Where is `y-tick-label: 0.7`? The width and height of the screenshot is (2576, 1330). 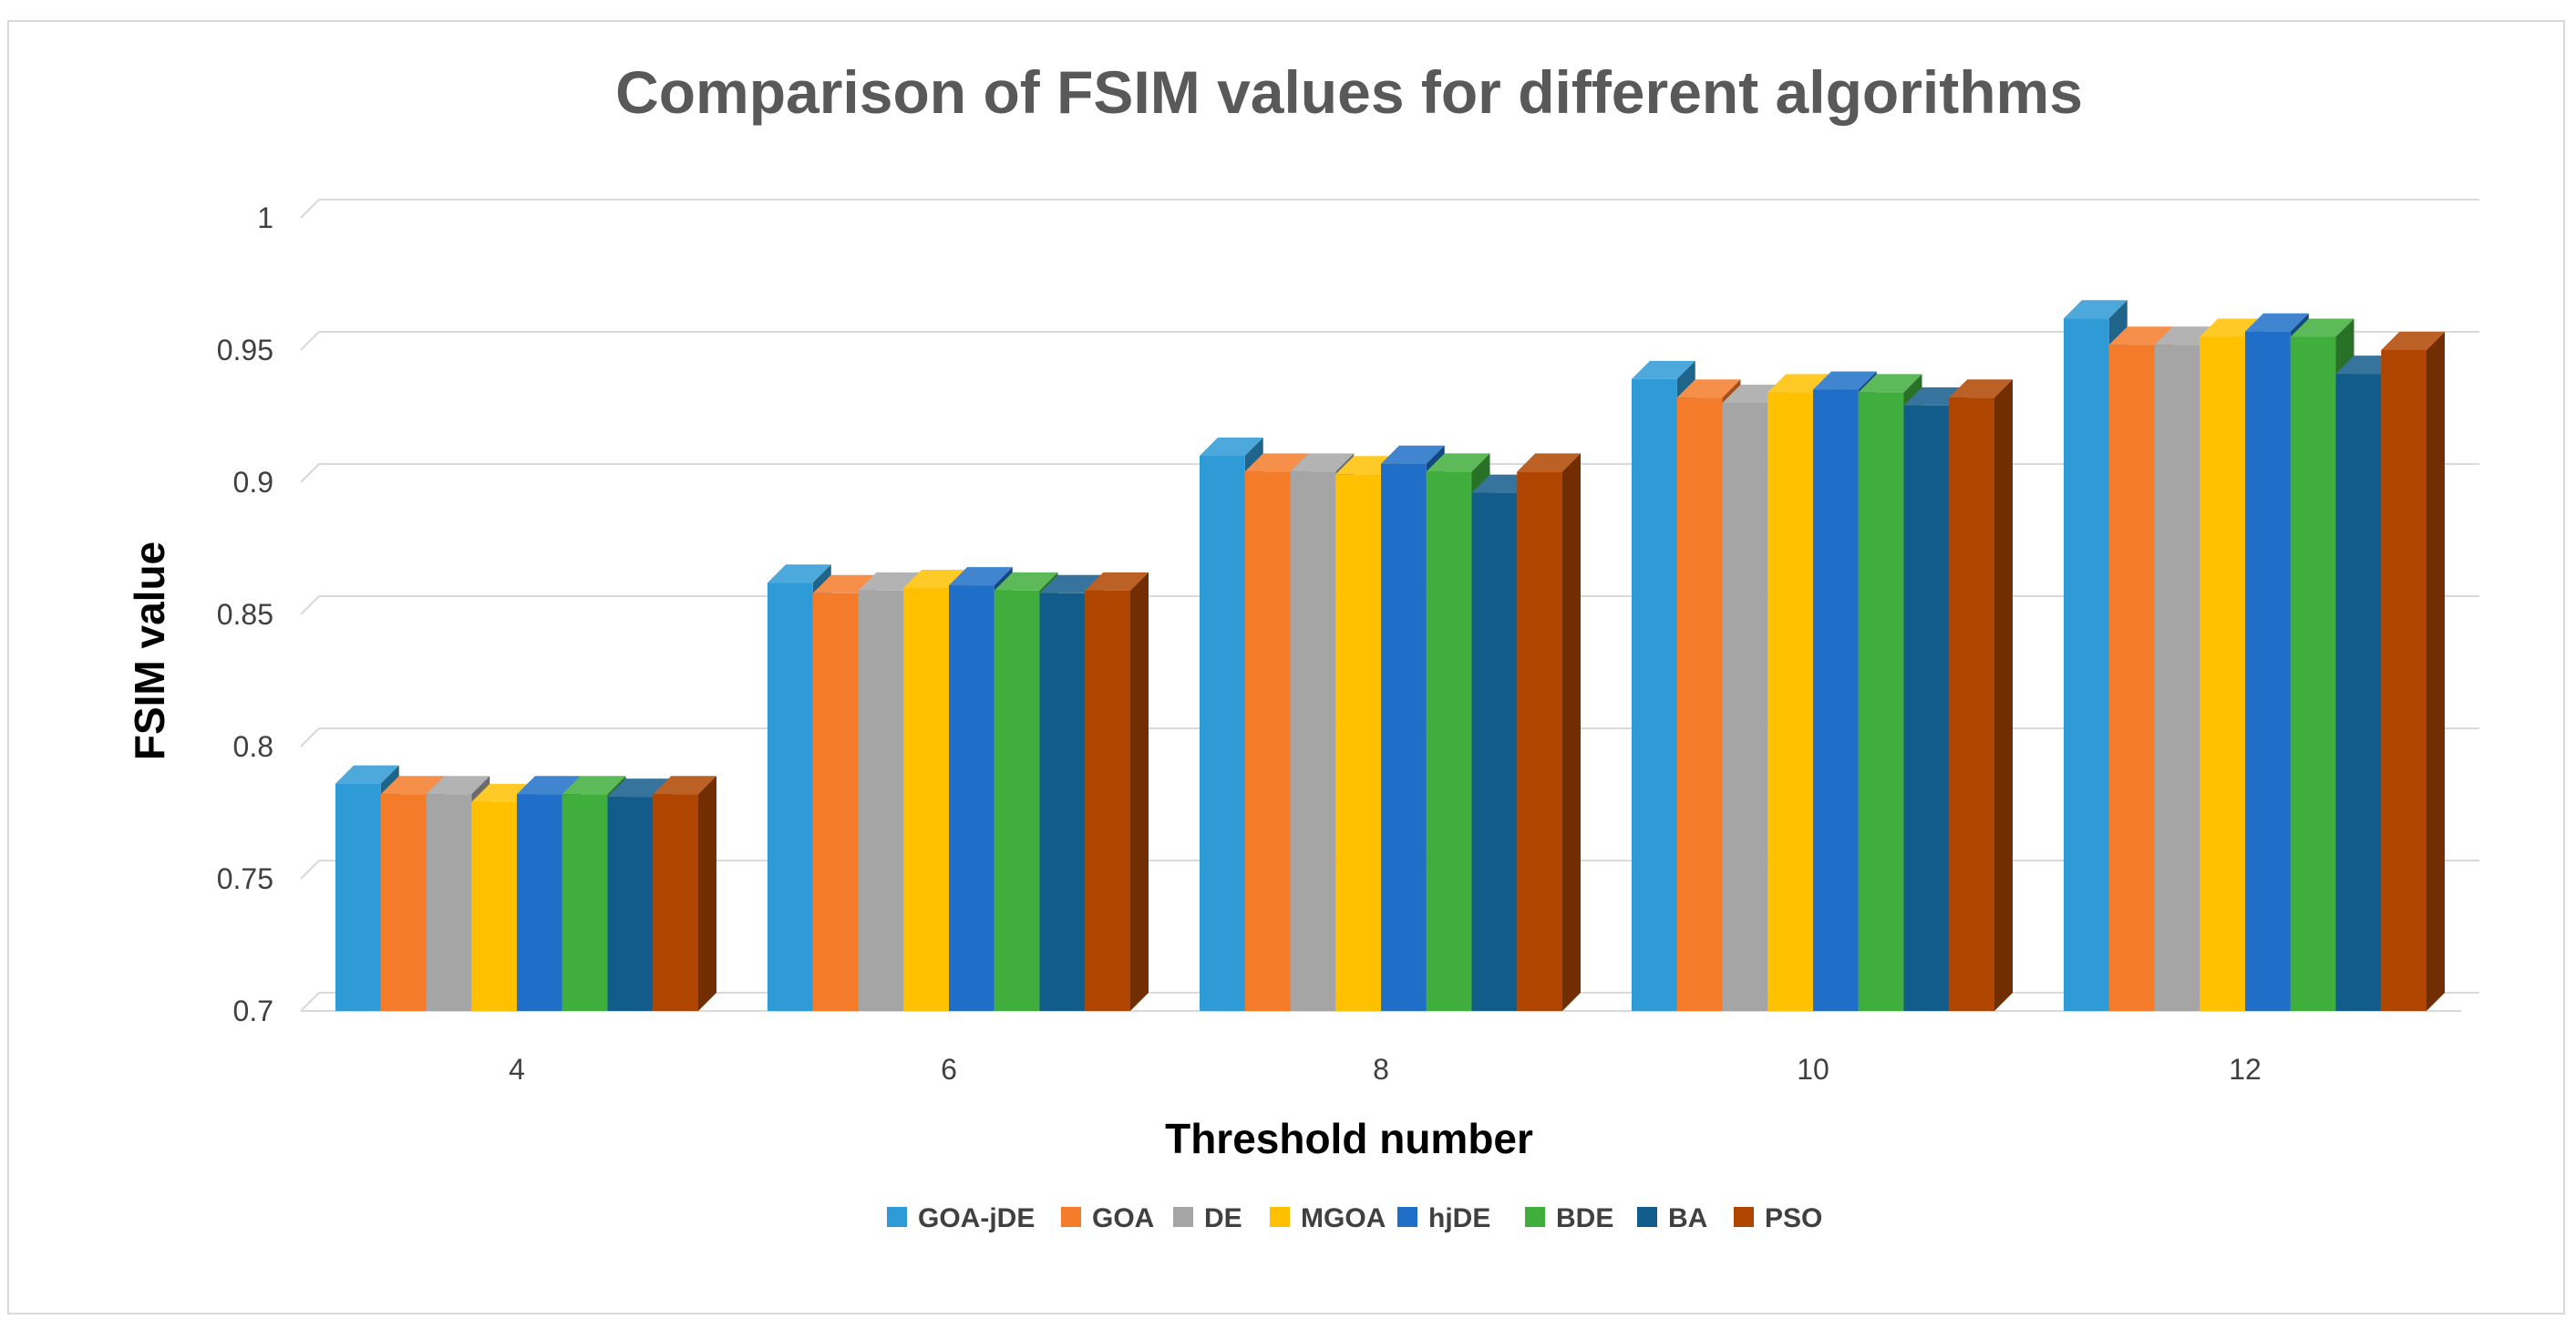
y-tick-label: 0.7 is located at coordinates (253, 1011).